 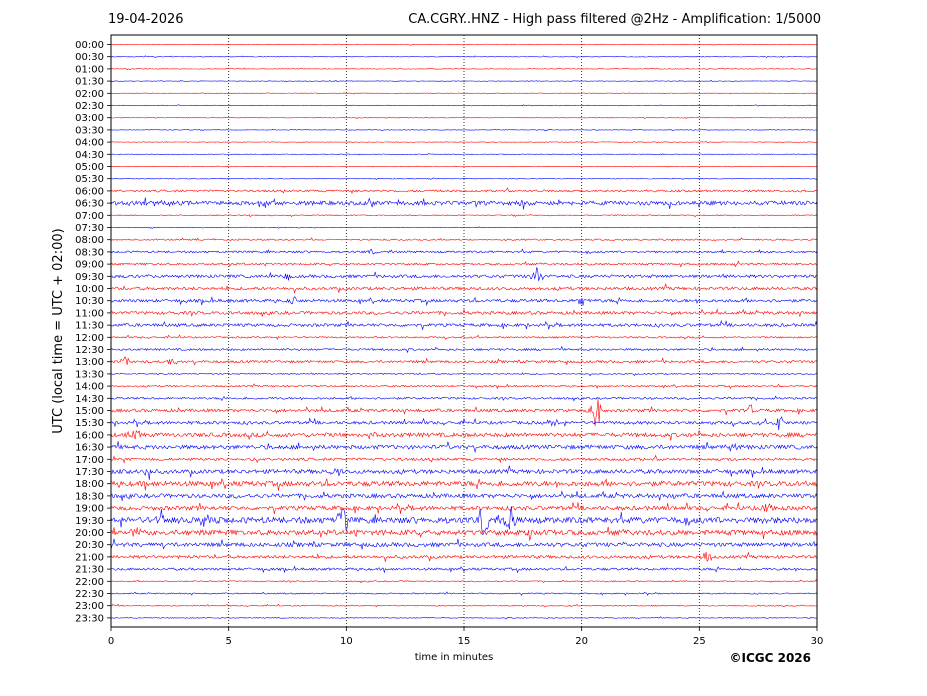 I want to click on y-tick-label: 14:30, so click(x=89, y=399).